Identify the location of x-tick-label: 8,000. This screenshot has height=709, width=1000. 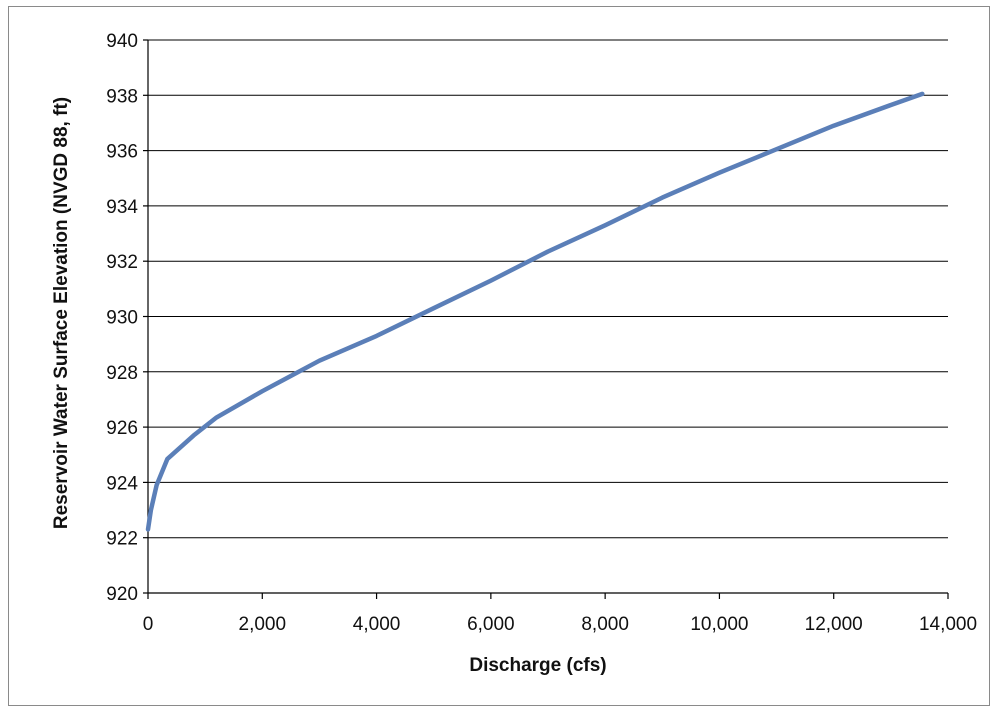
(605, 624).